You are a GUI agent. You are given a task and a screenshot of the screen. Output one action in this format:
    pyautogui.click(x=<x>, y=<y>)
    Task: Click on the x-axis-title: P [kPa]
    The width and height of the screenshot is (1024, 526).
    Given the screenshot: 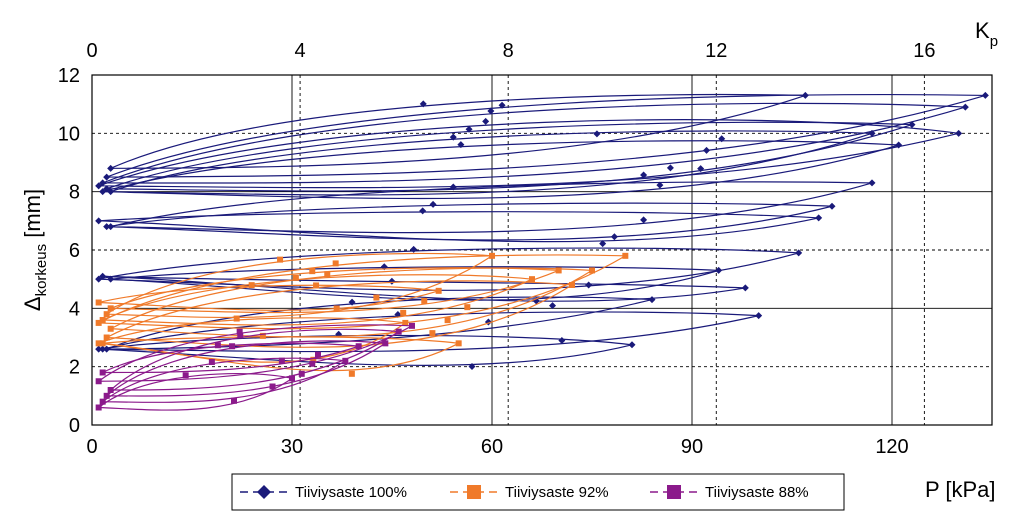 What is the action you would take?
    pyautogui.click(x=960, y=489)
    